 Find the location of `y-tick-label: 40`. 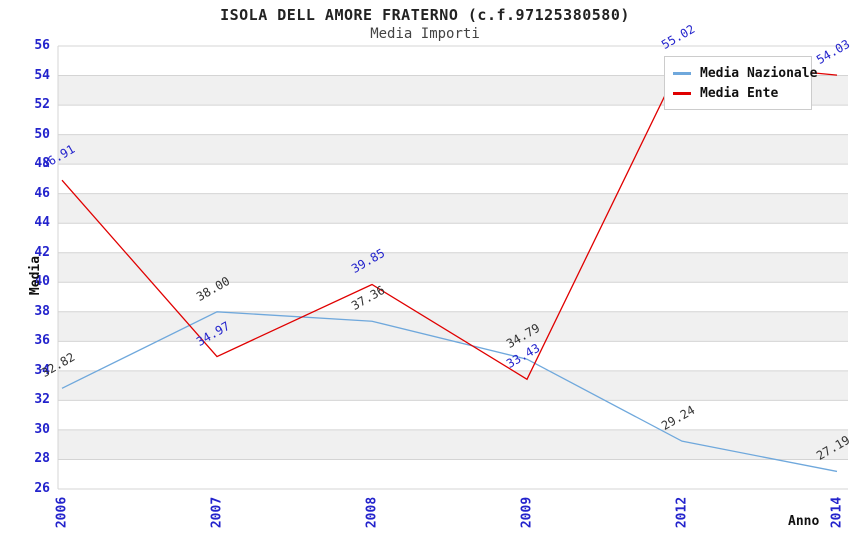

y-tick-label: 40 is located at coordinates (42, 282).